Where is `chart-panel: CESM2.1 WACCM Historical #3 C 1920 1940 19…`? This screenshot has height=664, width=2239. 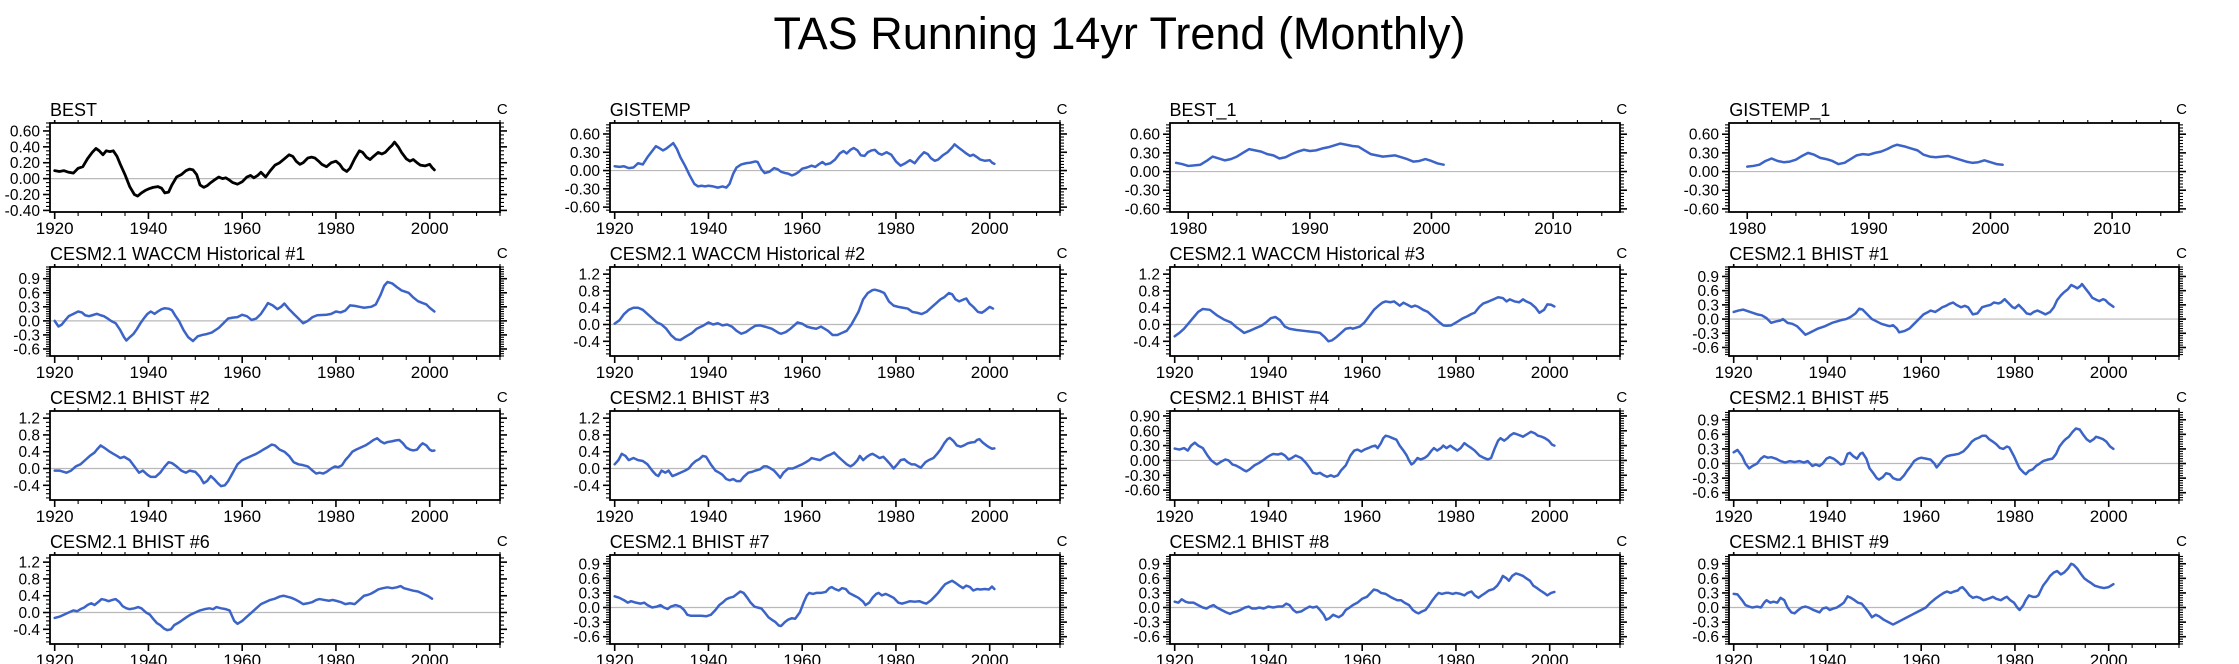
chart-panel: CESM2.1 WACCM Historical #3 C 1920 1940 19… is located at coordinates (1400, 306).